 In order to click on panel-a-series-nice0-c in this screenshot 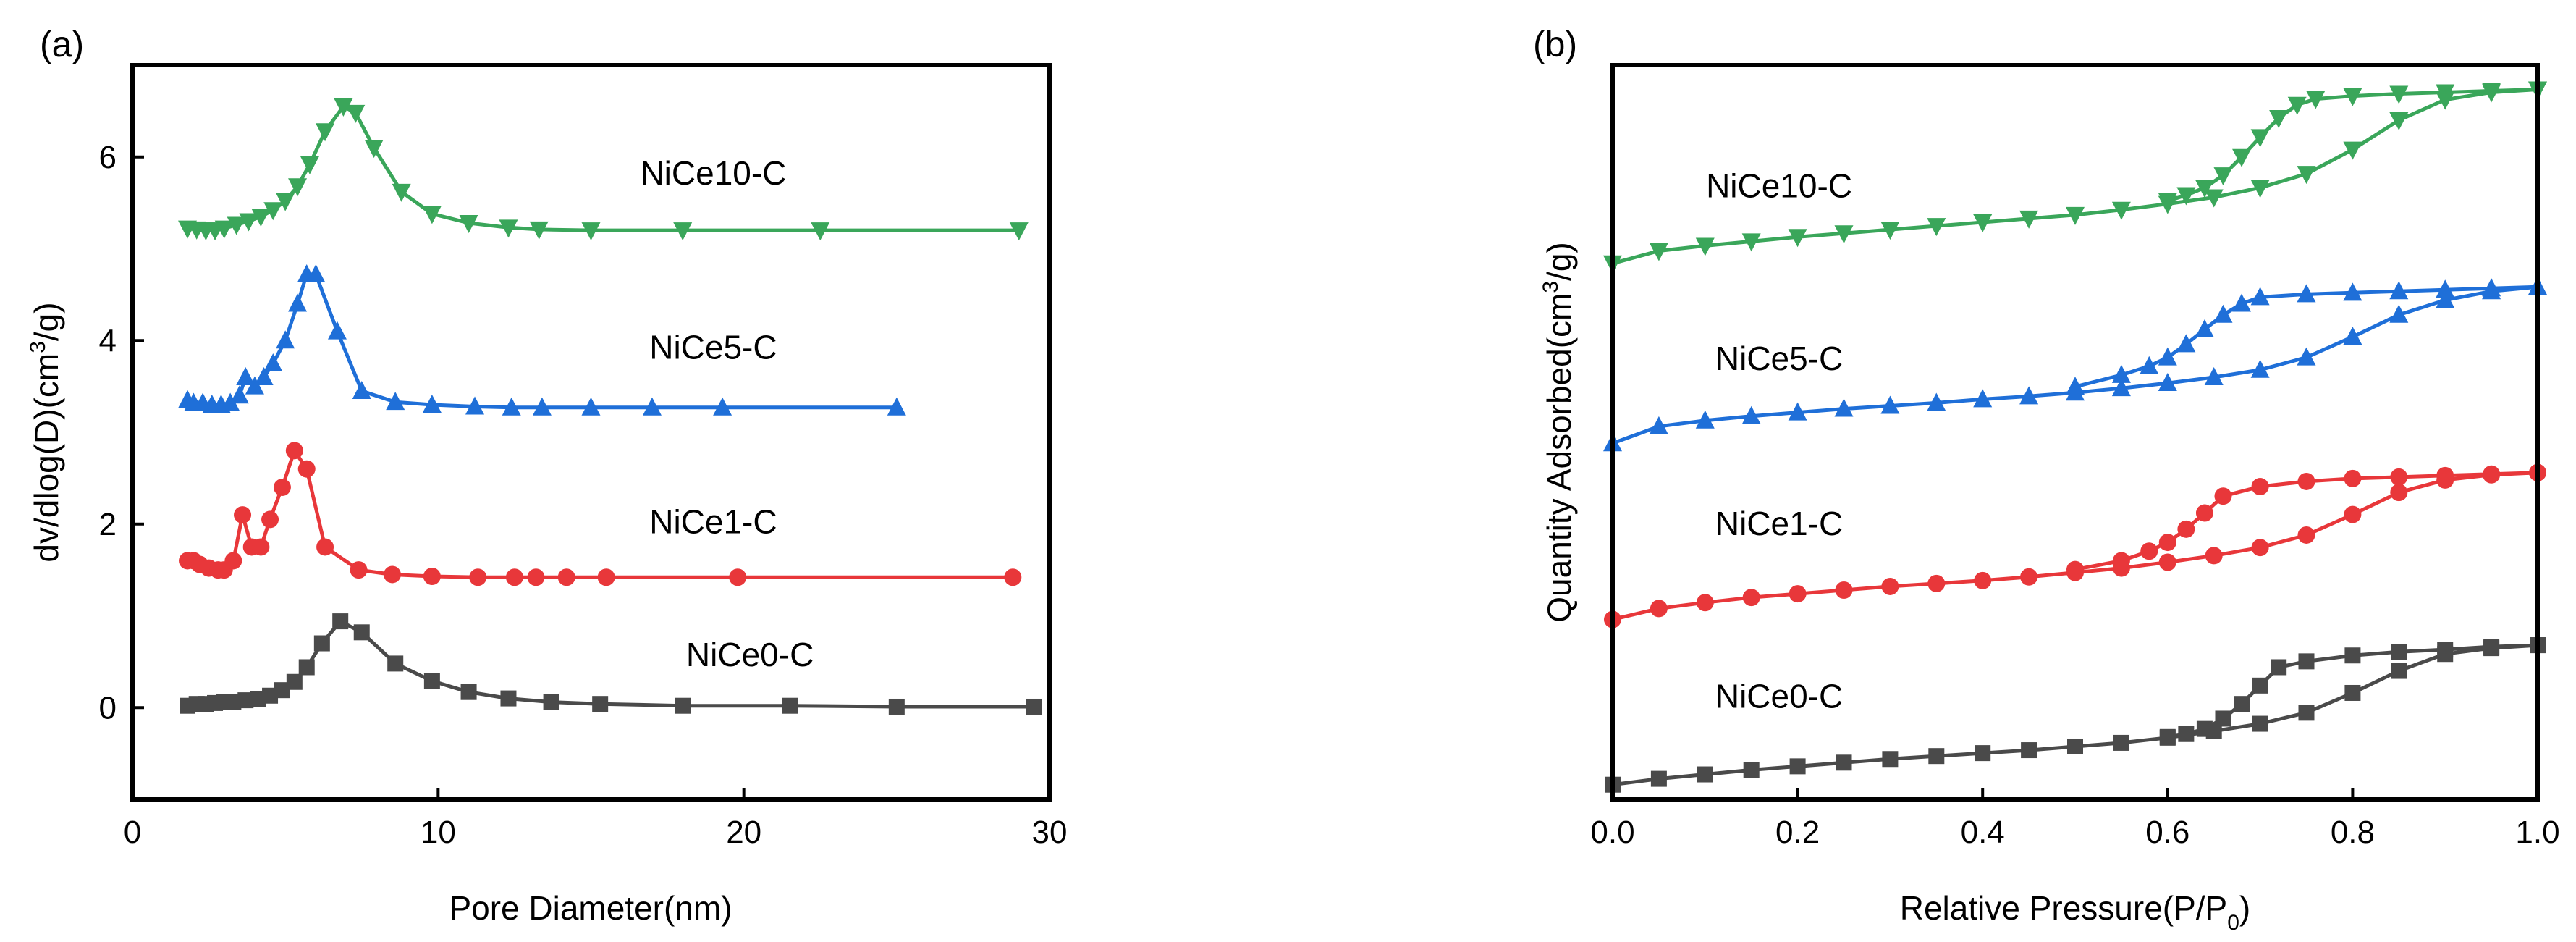, I will do `click(611, 664)`.